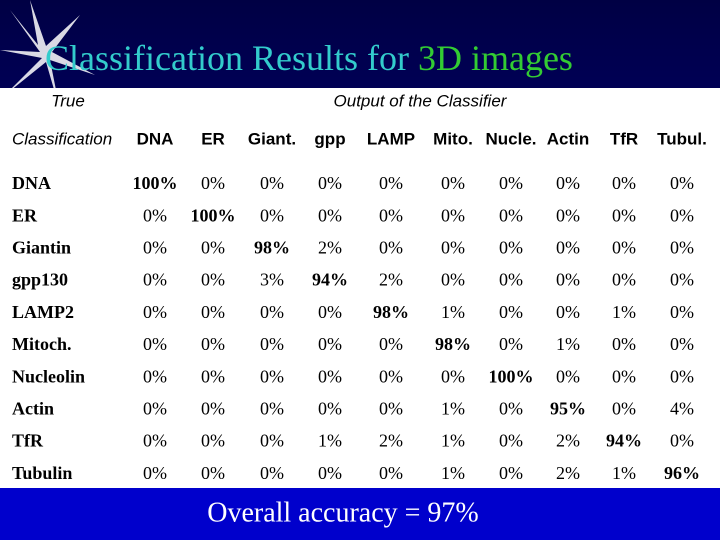 The height and width of the screenshot is (545, 720). I want to click on title-main: Classification Results for, so click(231, 58).